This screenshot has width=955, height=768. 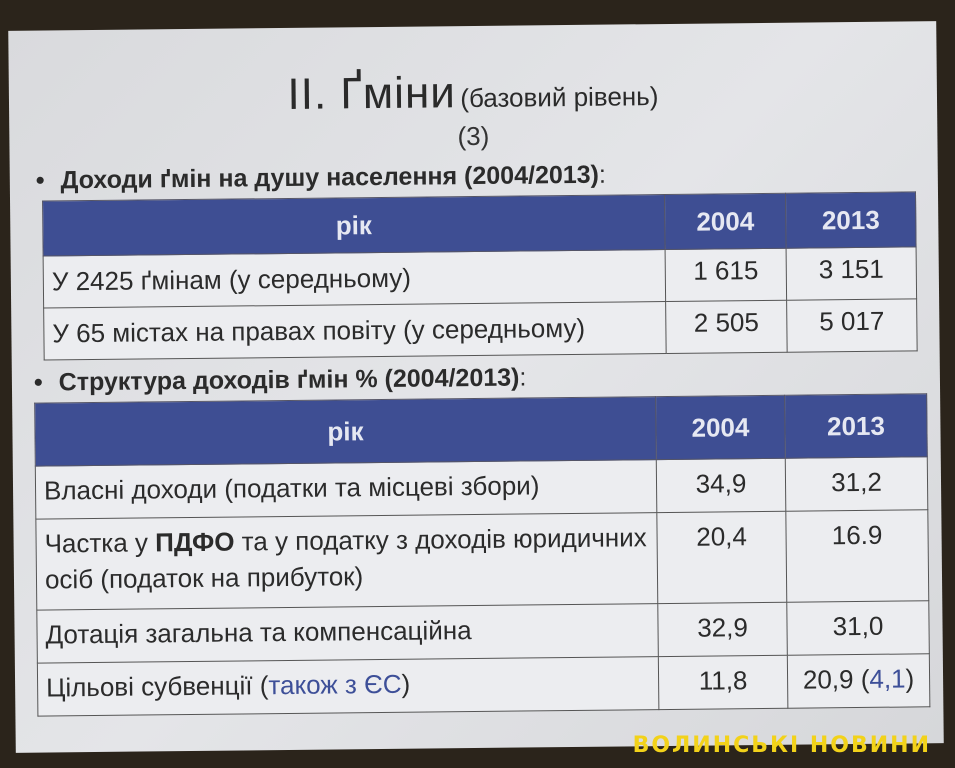 What do you see at coordinates (852, 325) in the screenshot?
I see `value-cell: 5 017` at bounding box center [852, 325].